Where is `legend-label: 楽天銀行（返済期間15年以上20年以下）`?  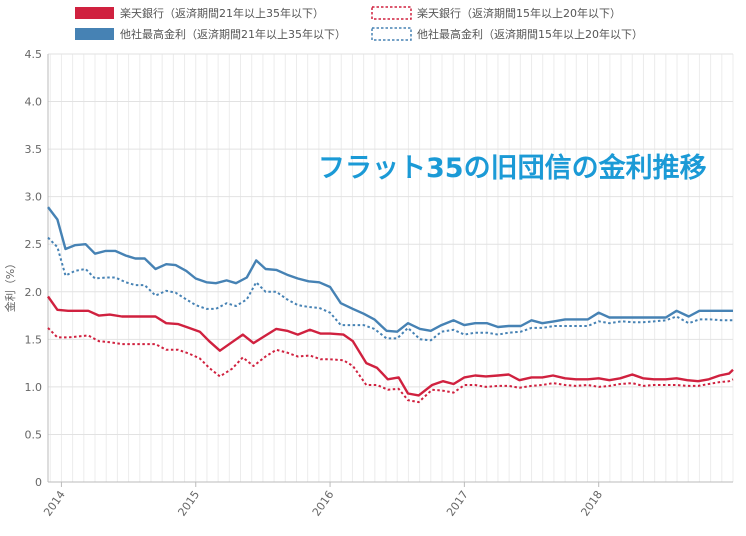
legend-label: 楽天銀行（返済期間15年以上20年以下） is located at coordinates (519, 13).